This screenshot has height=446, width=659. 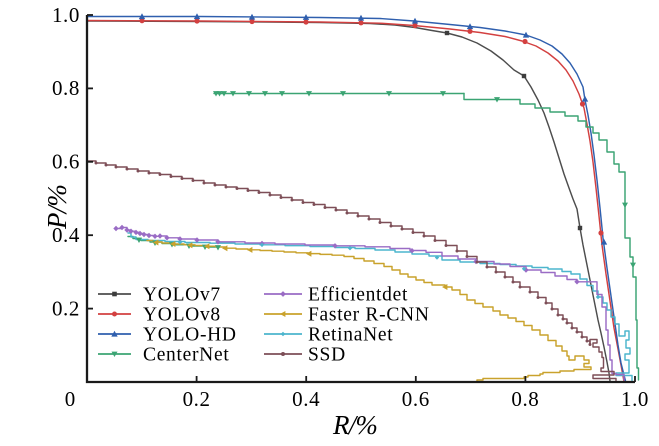 I want to click on svg-text: Efficientdet, so click(x=358, y=295).